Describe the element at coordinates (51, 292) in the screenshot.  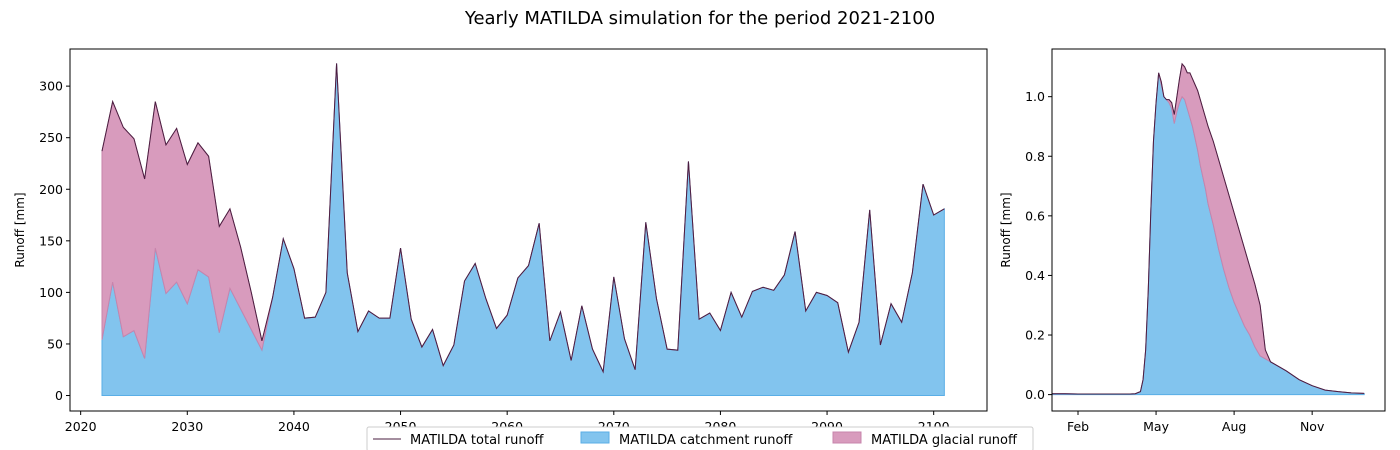
I see `left-ytick-label: 100` at that location.